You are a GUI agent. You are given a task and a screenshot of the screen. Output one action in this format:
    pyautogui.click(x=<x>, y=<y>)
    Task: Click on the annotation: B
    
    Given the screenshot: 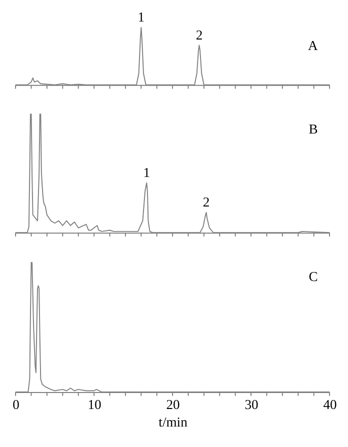 What is the action you would take?
    pyautogui.click(x=313, y=128)
    